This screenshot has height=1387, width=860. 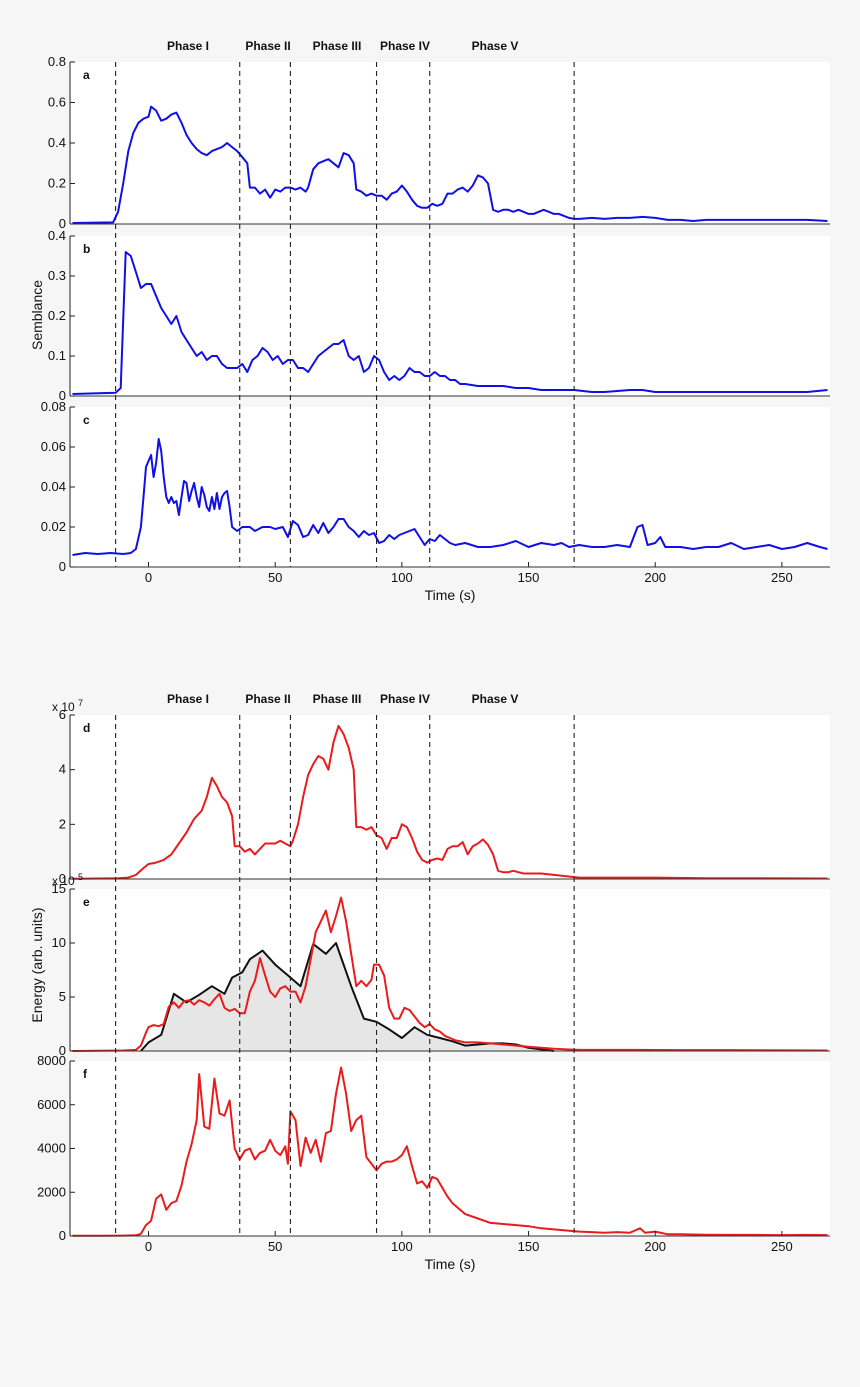 I want to click on panel-c-background, so click(x=450, y=487).